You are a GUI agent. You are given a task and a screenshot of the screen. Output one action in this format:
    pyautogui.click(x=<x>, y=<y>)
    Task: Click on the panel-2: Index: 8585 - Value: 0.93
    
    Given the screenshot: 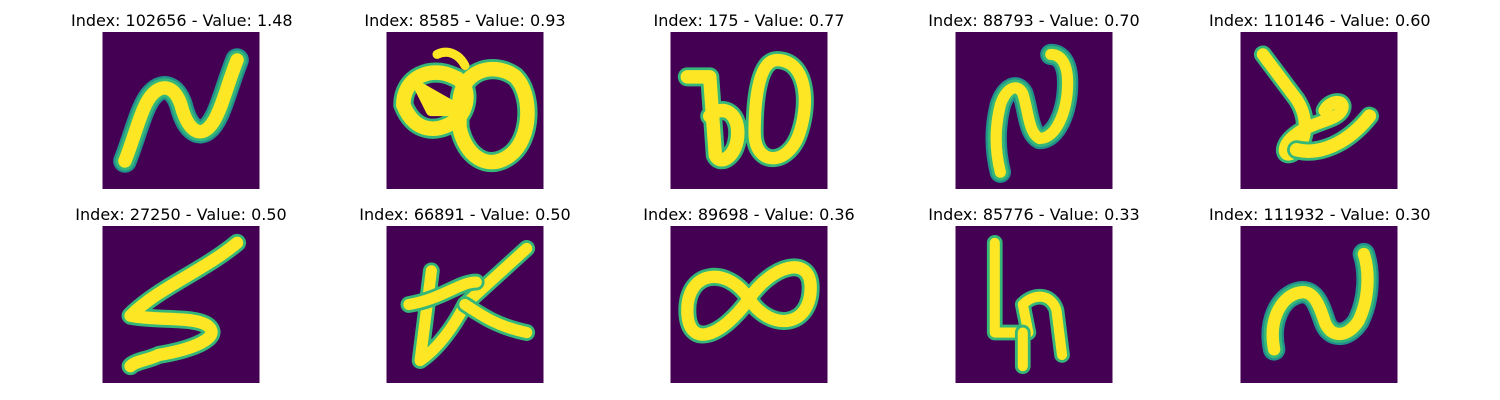 What is the action you would take?
    pyautogui.click(x=465, y=100)
    